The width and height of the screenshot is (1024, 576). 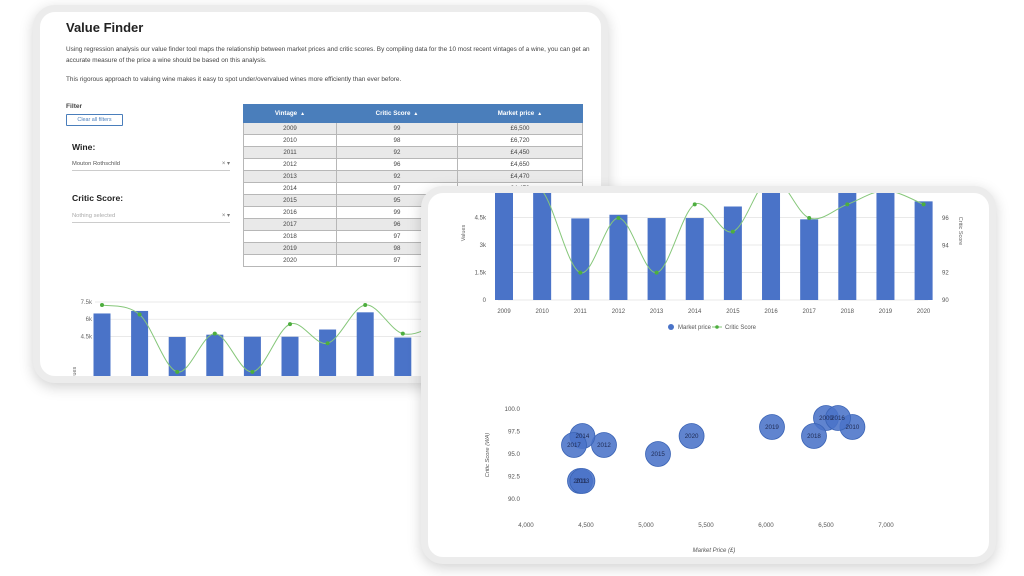 I want to click on bubble-label-2009: 2009, so click(x=826, y=418).